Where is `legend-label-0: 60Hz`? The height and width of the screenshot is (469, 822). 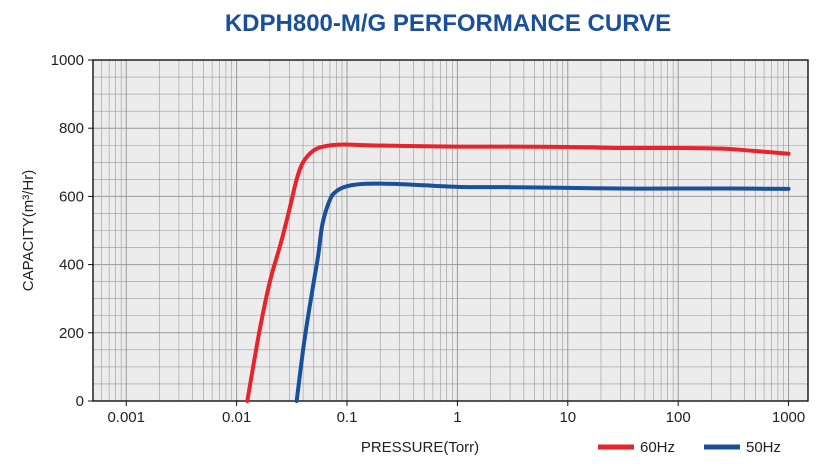 legend-label-0: 60Hz is located at coordinates (657, 447).